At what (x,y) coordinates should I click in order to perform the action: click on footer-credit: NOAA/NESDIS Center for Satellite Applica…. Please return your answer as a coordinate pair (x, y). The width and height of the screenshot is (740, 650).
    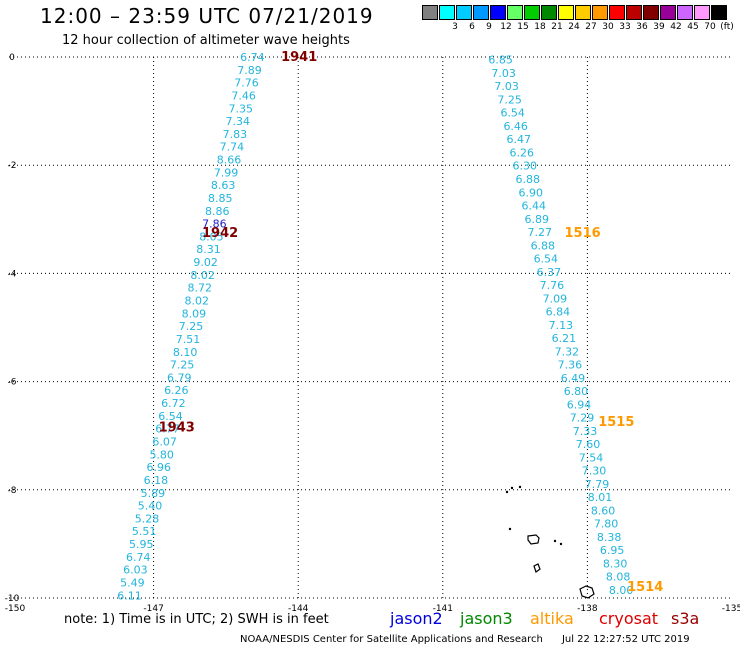
    Looking at the image, I should click on (465, 639).